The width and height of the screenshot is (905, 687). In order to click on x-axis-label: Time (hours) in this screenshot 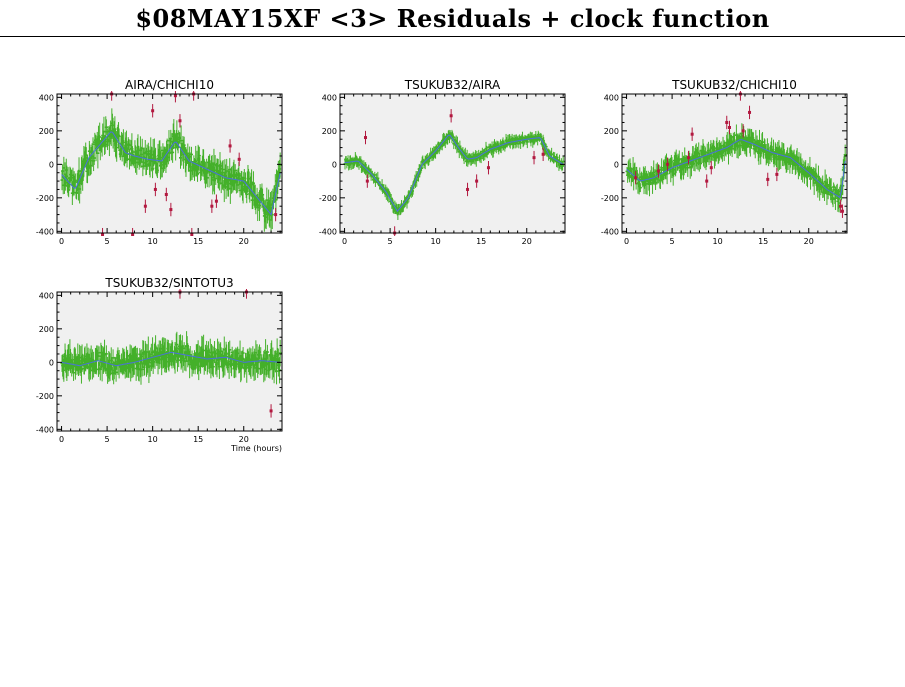, I will do `click(256, 448)`.